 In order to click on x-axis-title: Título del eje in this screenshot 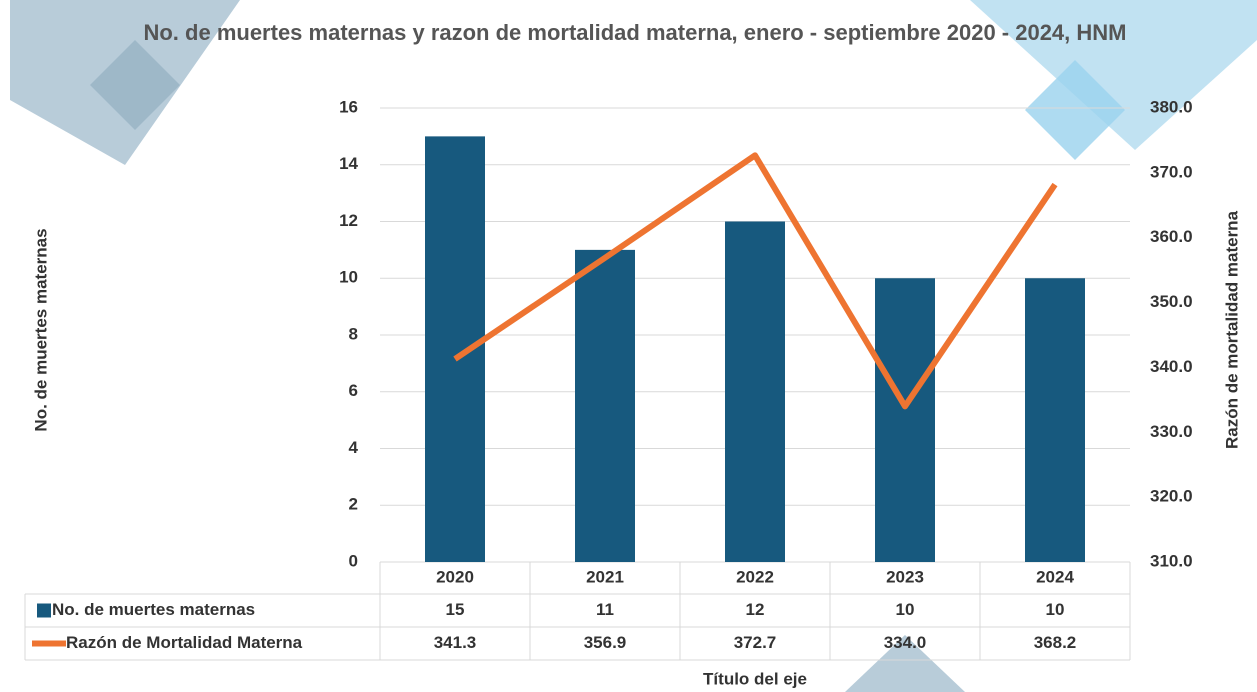, I will do `click(755, 678)`.